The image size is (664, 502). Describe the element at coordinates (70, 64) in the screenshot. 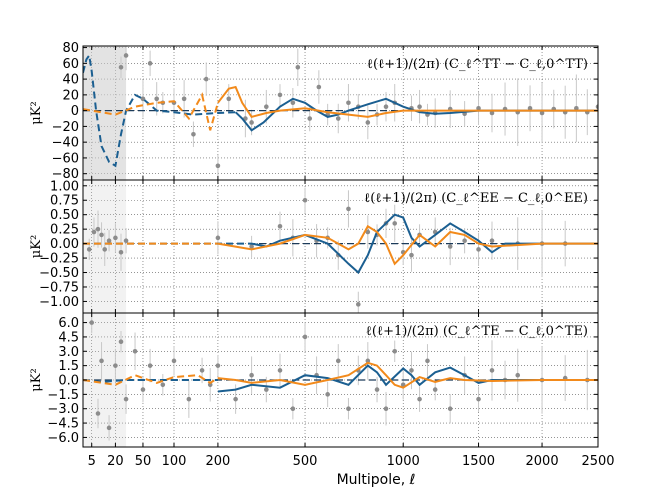

I see `y-tick-label: 60` at that location.